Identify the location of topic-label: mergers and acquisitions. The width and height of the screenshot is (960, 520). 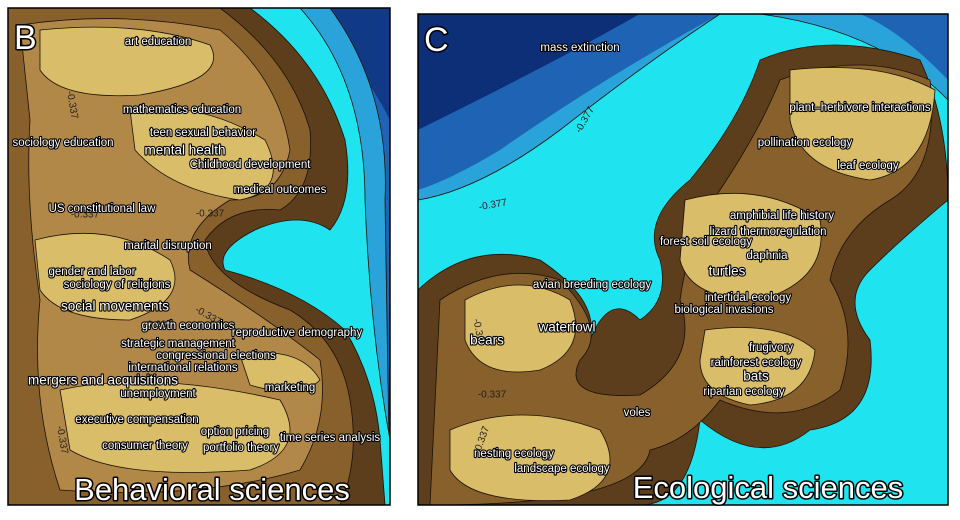
(103, 380).